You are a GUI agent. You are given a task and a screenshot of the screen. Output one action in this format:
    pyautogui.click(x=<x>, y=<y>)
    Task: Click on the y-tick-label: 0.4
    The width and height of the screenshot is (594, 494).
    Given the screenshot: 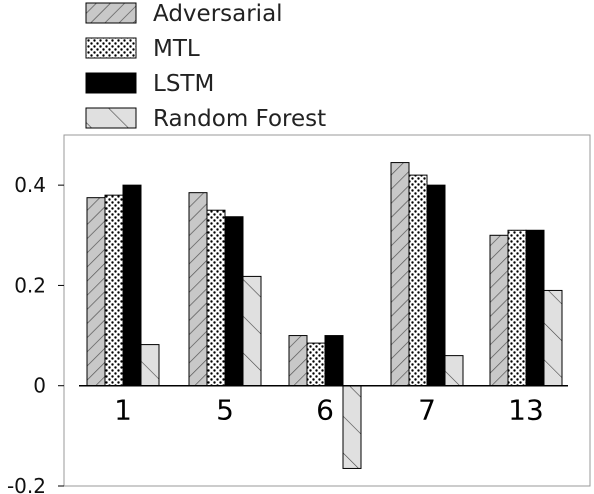 What is the action you would take?
    pyautogui.click(x=30, y=185)
    